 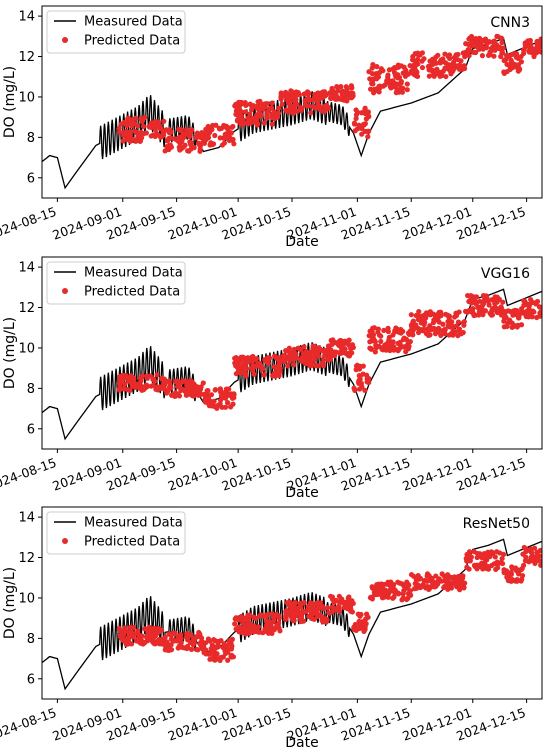 What do you see at coordinates (31, 429) in the screenshot?
I see `y-tick-label: 6` at bounding box center [31, 429].